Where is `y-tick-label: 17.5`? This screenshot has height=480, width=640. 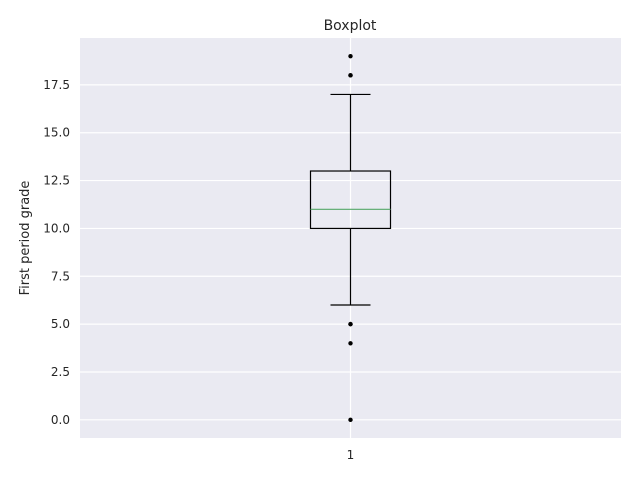 y-tick-label: 17.5 is located at coordinates (56, 85).